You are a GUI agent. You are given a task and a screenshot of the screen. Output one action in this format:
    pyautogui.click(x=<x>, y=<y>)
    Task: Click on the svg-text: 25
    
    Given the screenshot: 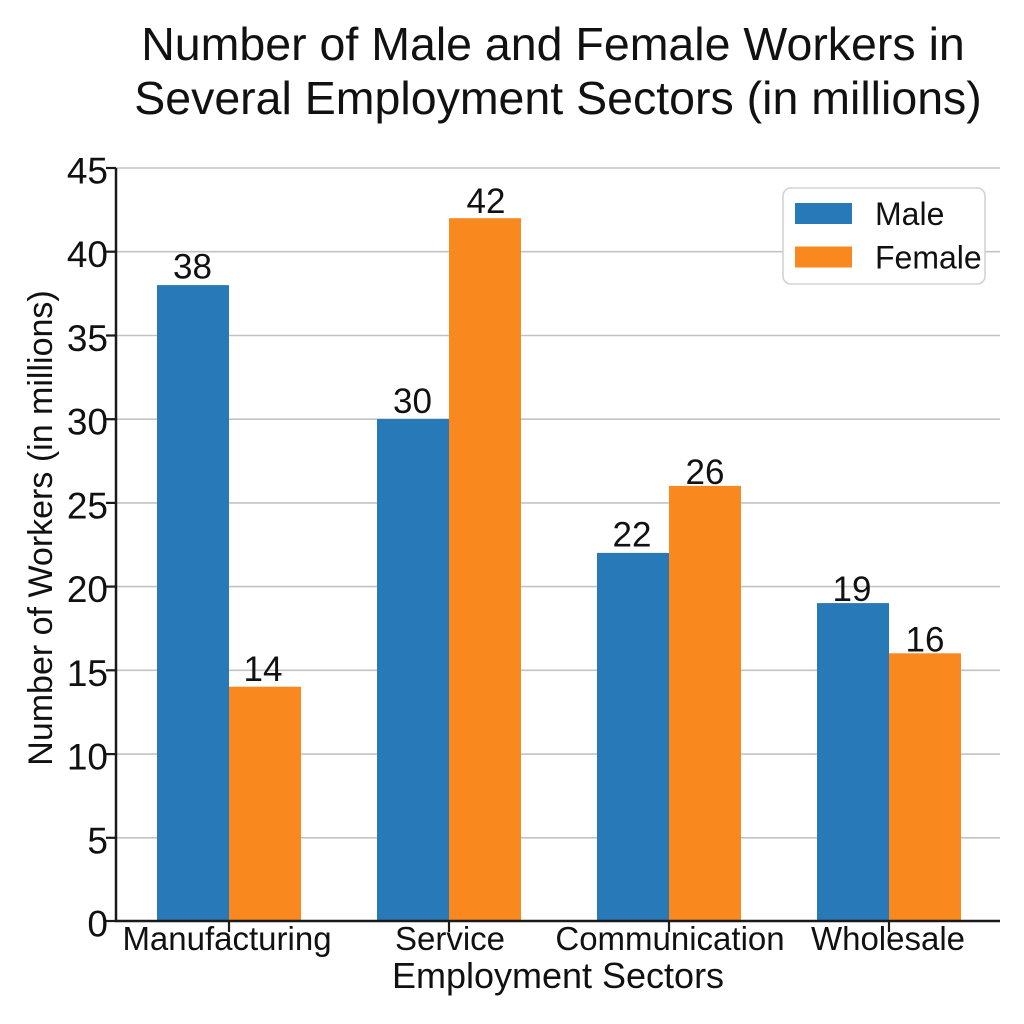 What is the action you would take?
    pyautogui.click(x=87, y=505)
    